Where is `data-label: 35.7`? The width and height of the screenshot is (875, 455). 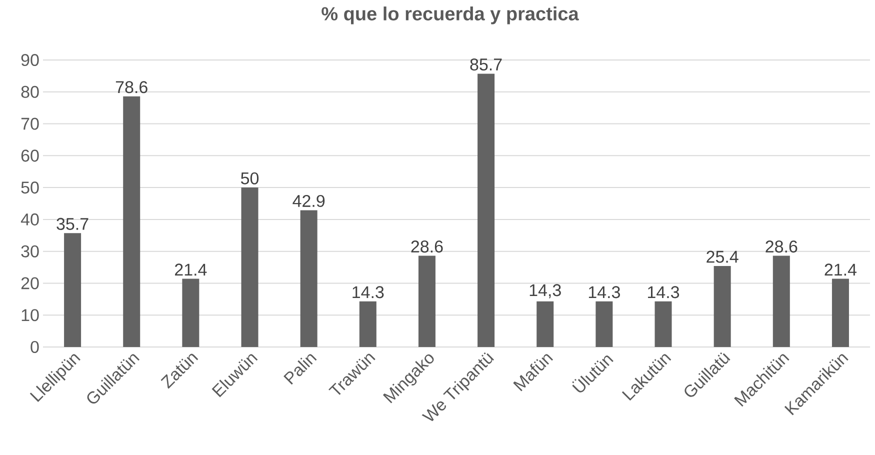
data-label: 35.7 is located at coordinates (72, 224).